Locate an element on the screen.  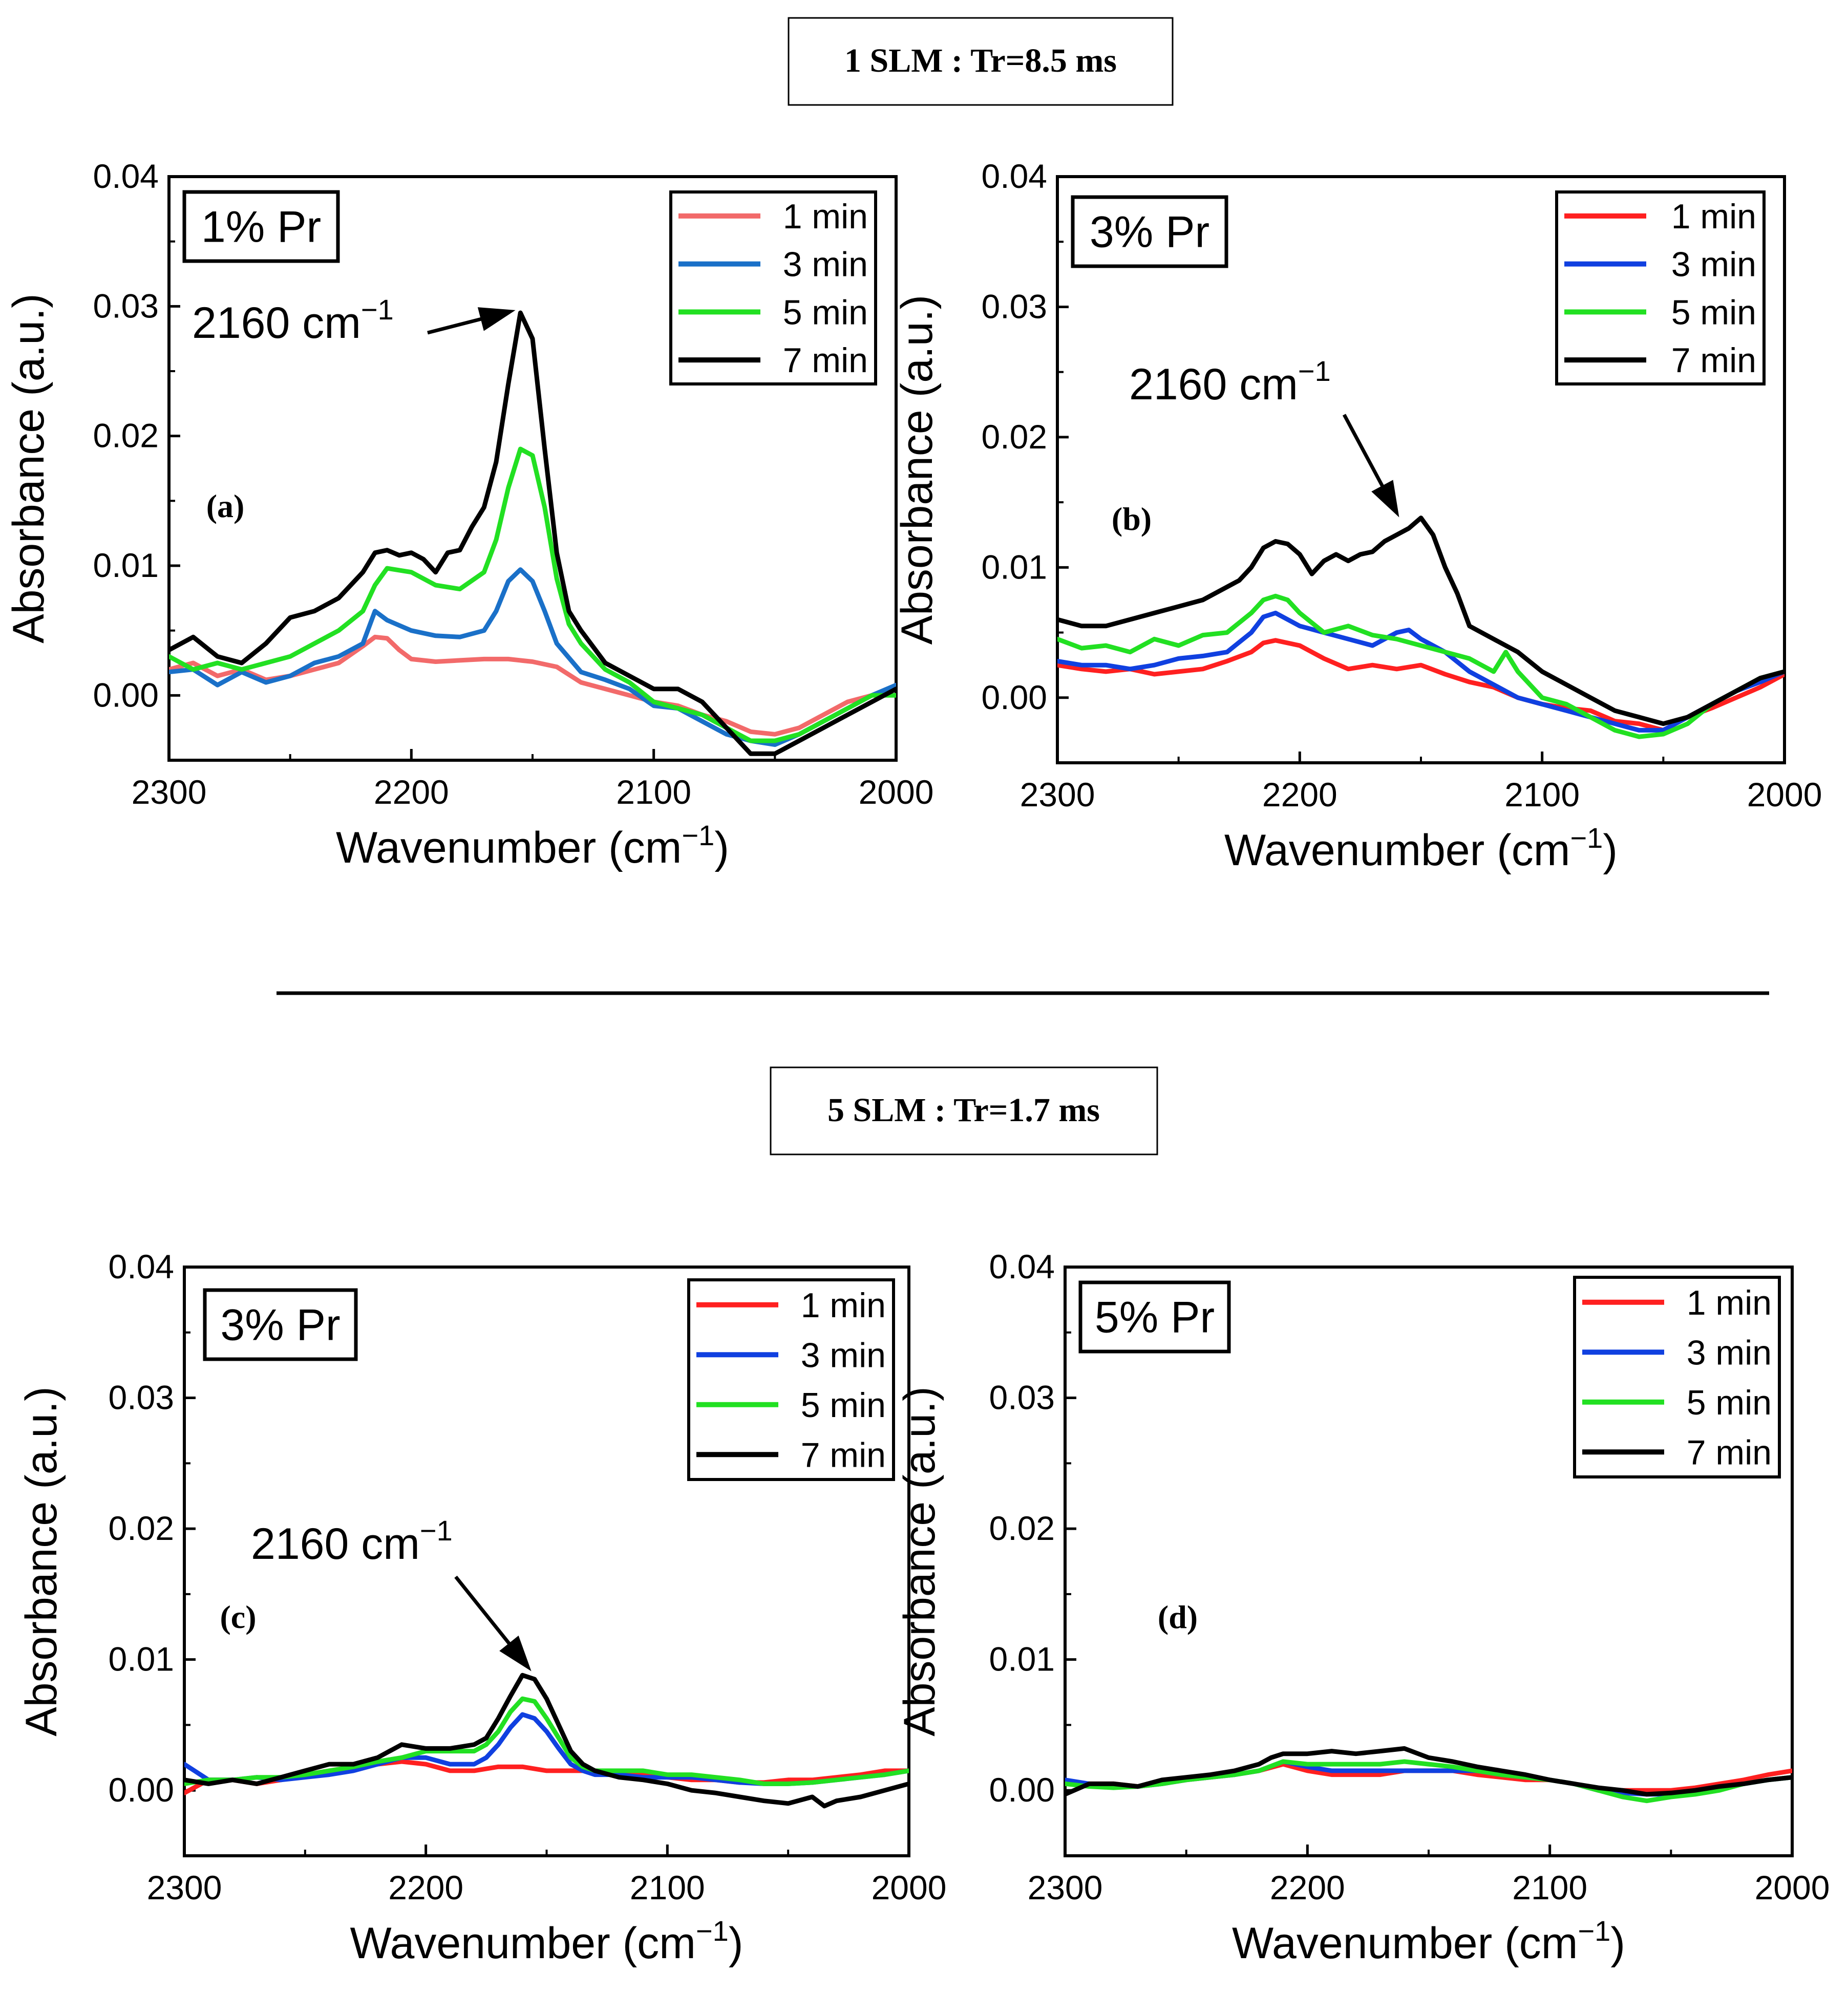
header-top-box is located at coordinates (981, 62).